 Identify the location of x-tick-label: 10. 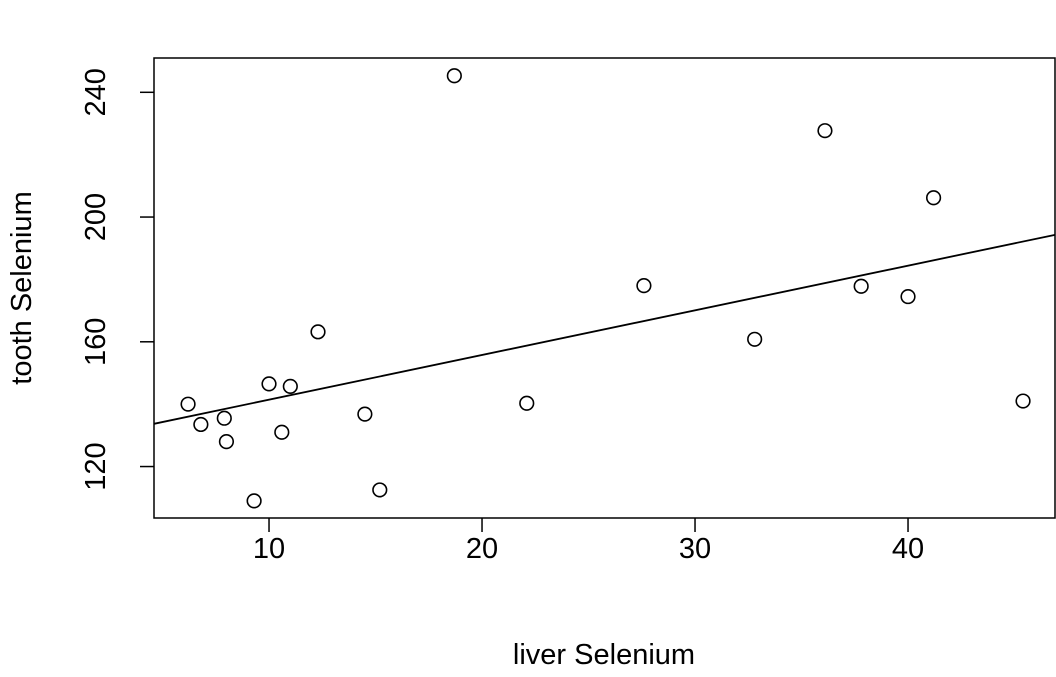
(269, 549).